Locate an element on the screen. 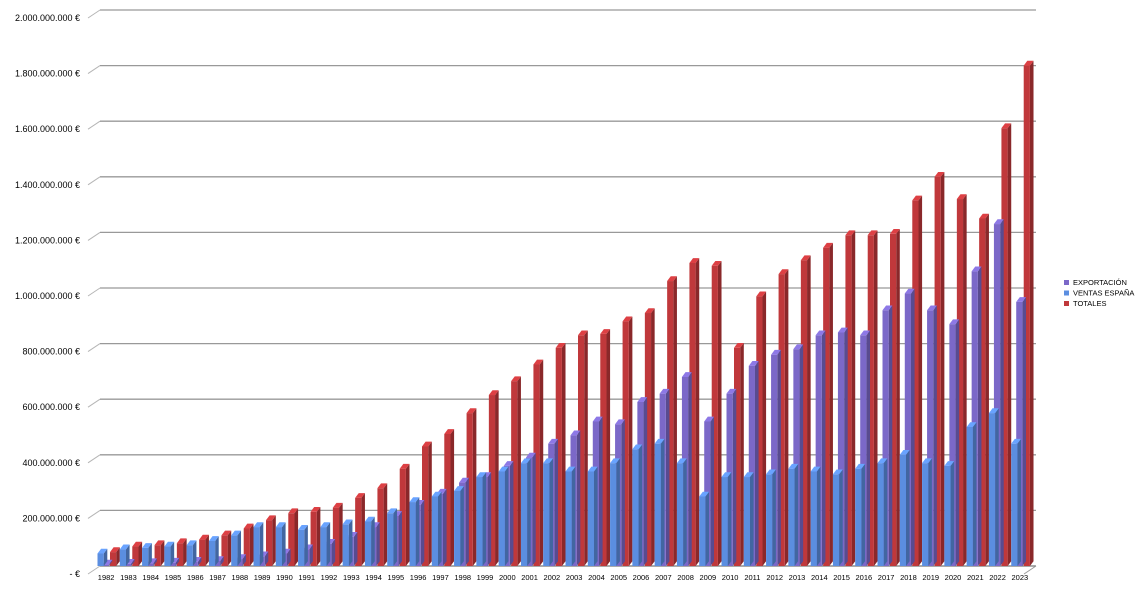 Image resolution: width=1135 pixels, height=591 pixels. x-tick-label: 2002 is located at coordinates (552, 577).